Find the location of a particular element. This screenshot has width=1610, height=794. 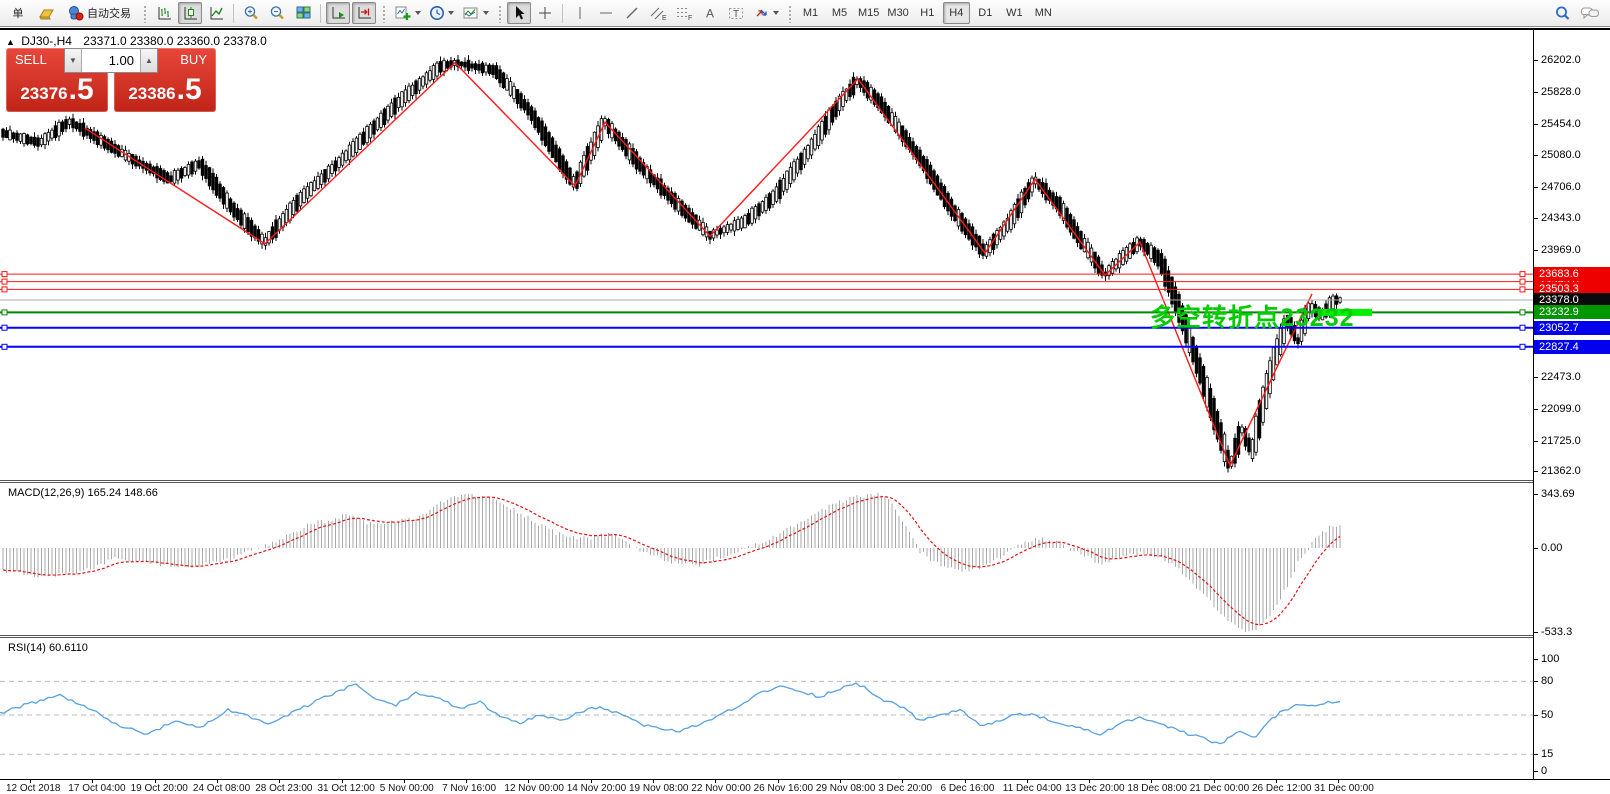

rsi-scale-label: 15 is located at coordinates (1547, 754).